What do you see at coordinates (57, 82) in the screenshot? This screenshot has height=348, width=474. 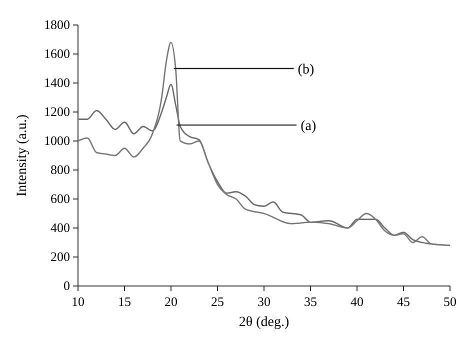 I see `y-tick-label: 1400` at bounding box center [57, 82].